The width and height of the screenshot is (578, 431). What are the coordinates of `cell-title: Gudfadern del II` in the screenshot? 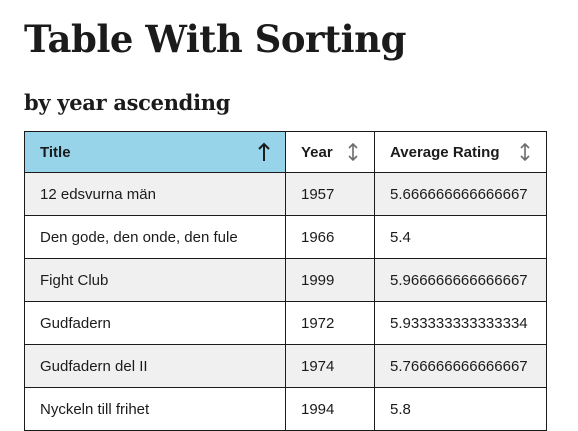 It's located at (155, 366).